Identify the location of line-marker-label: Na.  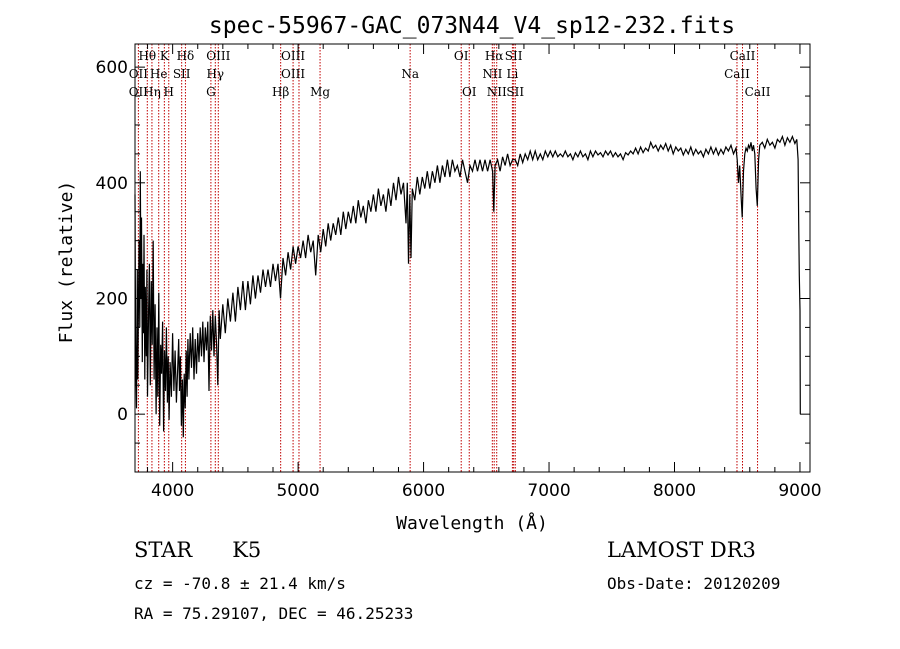
(410, 74).